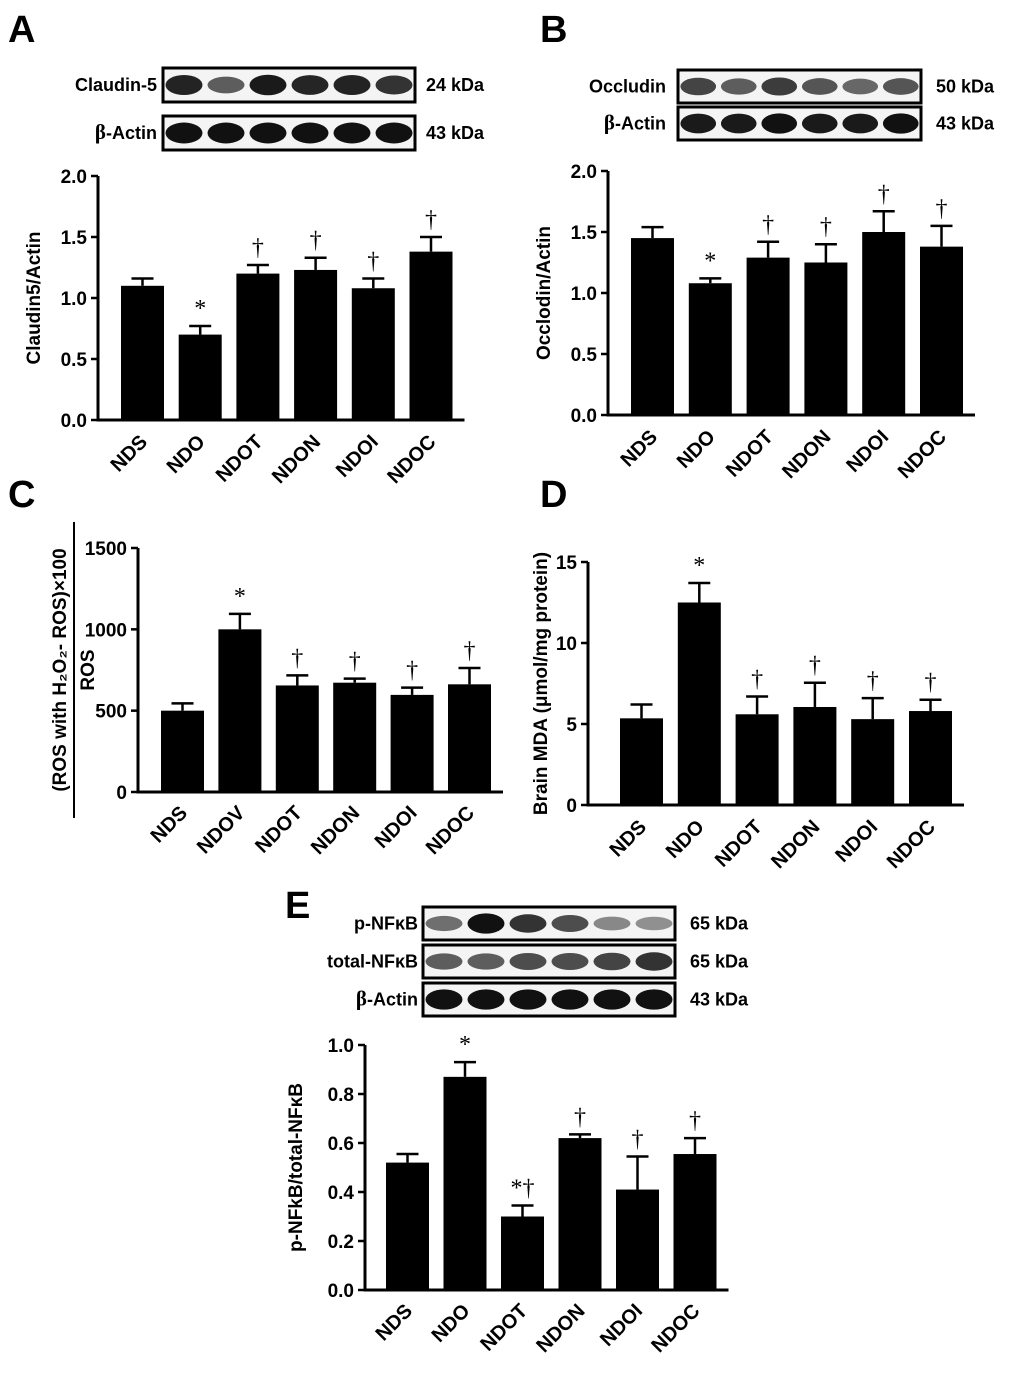 The width and height of the screenshot is (1020, 1373). I want to click on y-tick-label: 0, so click(121, 793).